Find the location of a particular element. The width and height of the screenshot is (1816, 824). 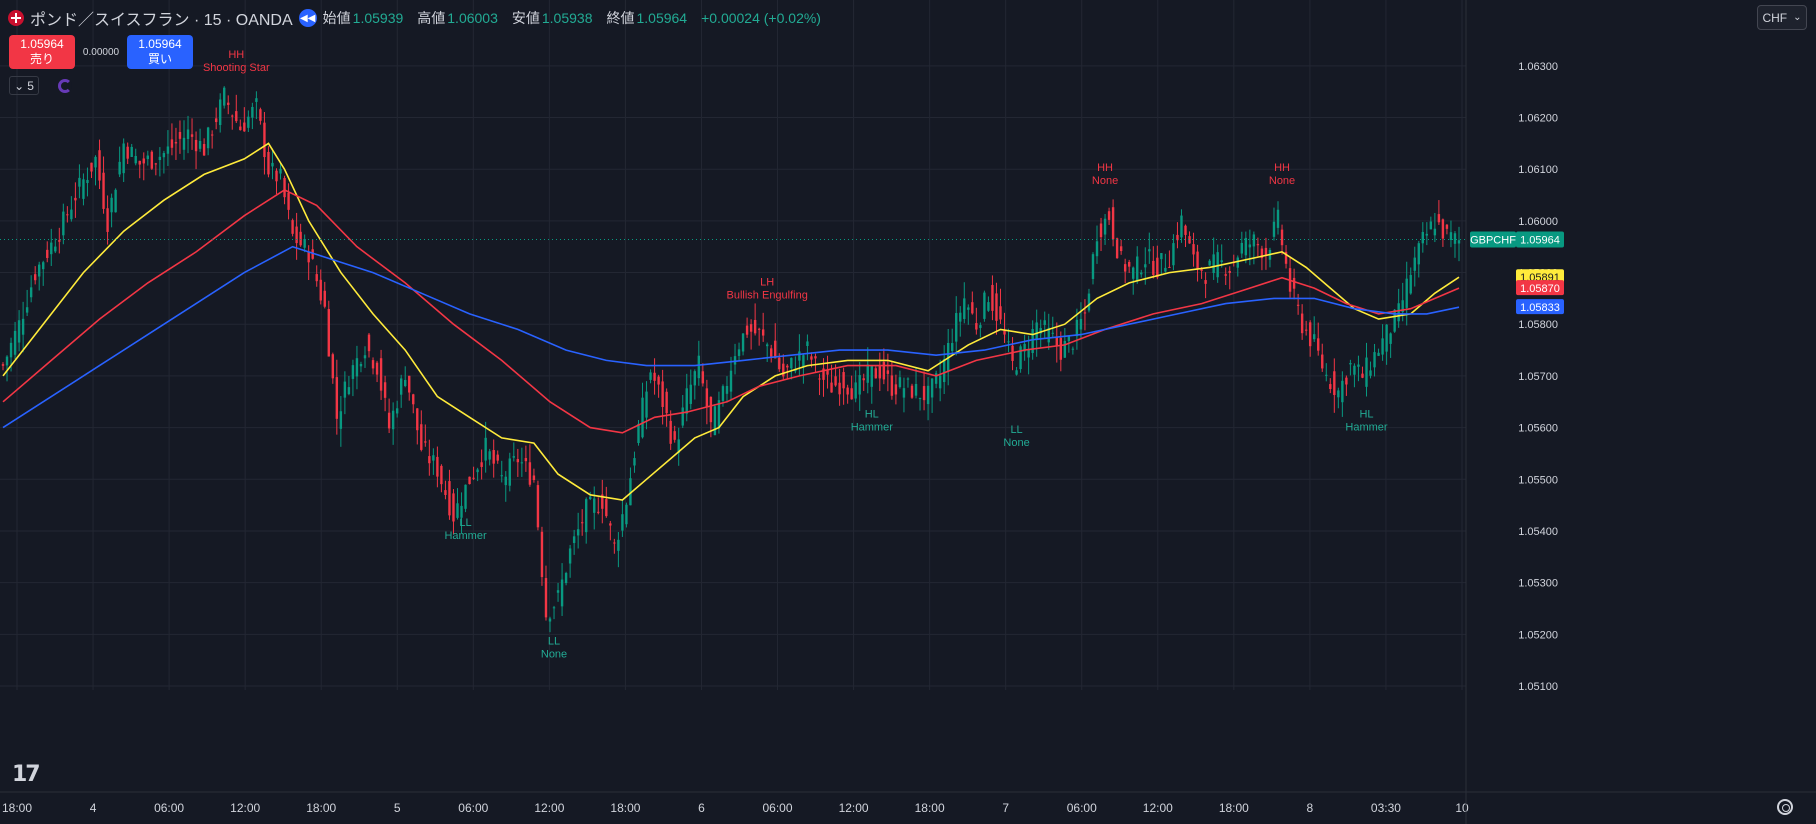

spread-value: 0.00000 is located at coordinates (101, 52).